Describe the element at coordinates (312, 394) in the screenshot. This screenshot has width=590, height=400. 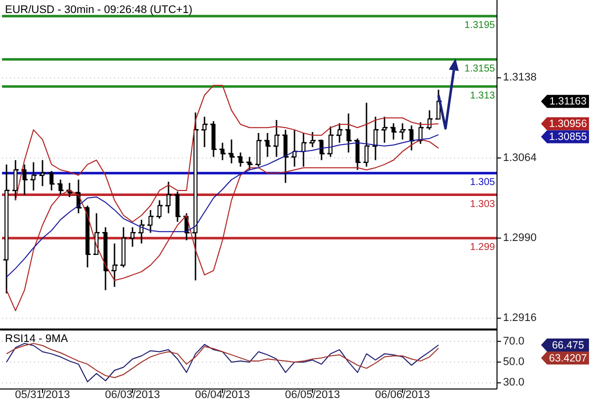
I see `x-tick-label: 06/05/2013` at that location.